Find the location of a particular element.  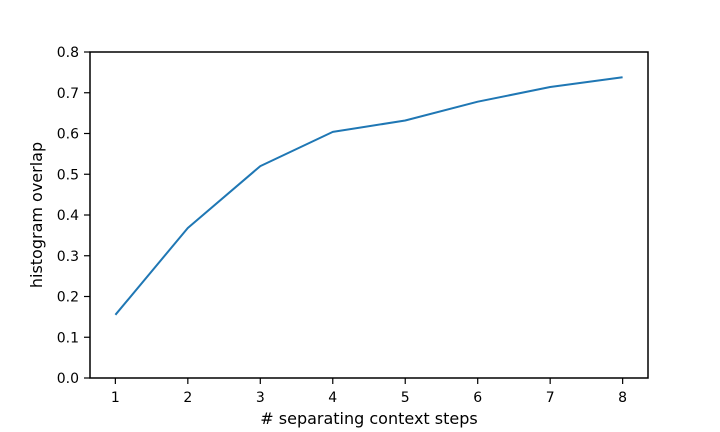

x-axis-label: # separating context steps is located at coordinates (368, 418).